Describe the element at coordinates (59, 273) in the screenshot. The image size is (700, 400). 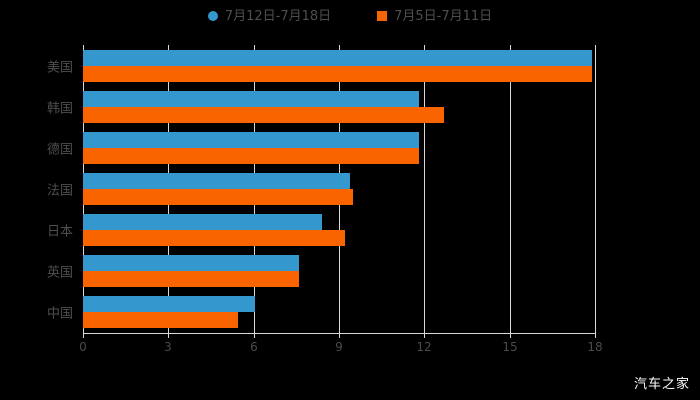
I see `y-axis-category-label: 英国` at that location.